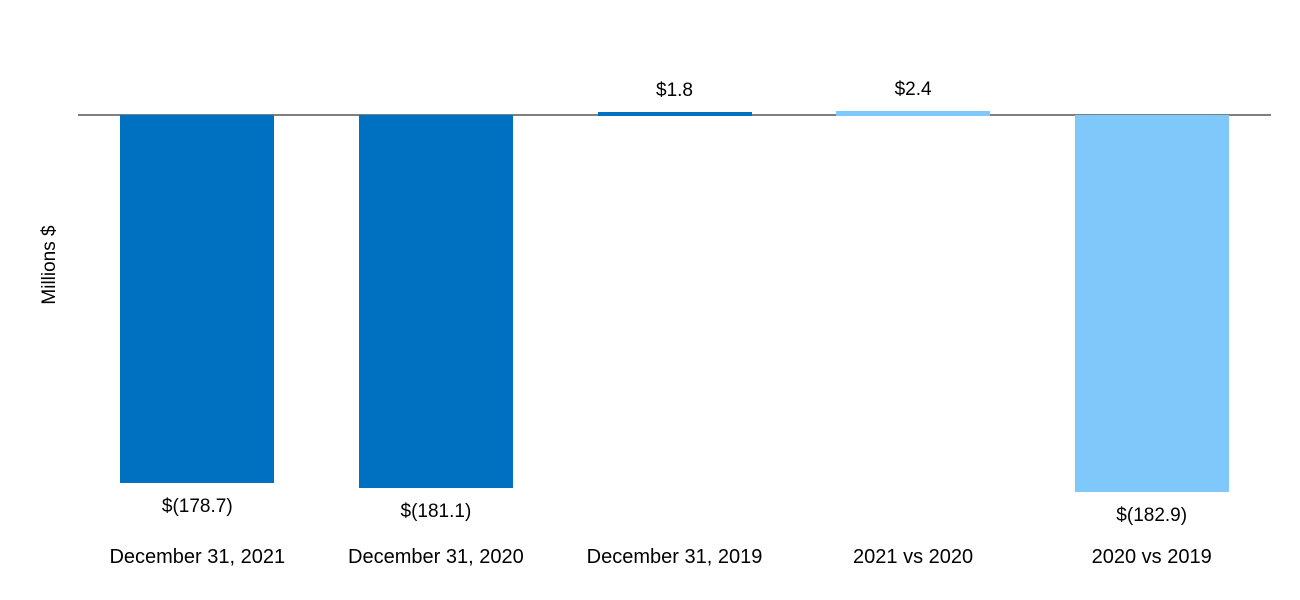 The image size is (1300, 600). I want to click on bar-2021-vs-2020, so click(913, 113).